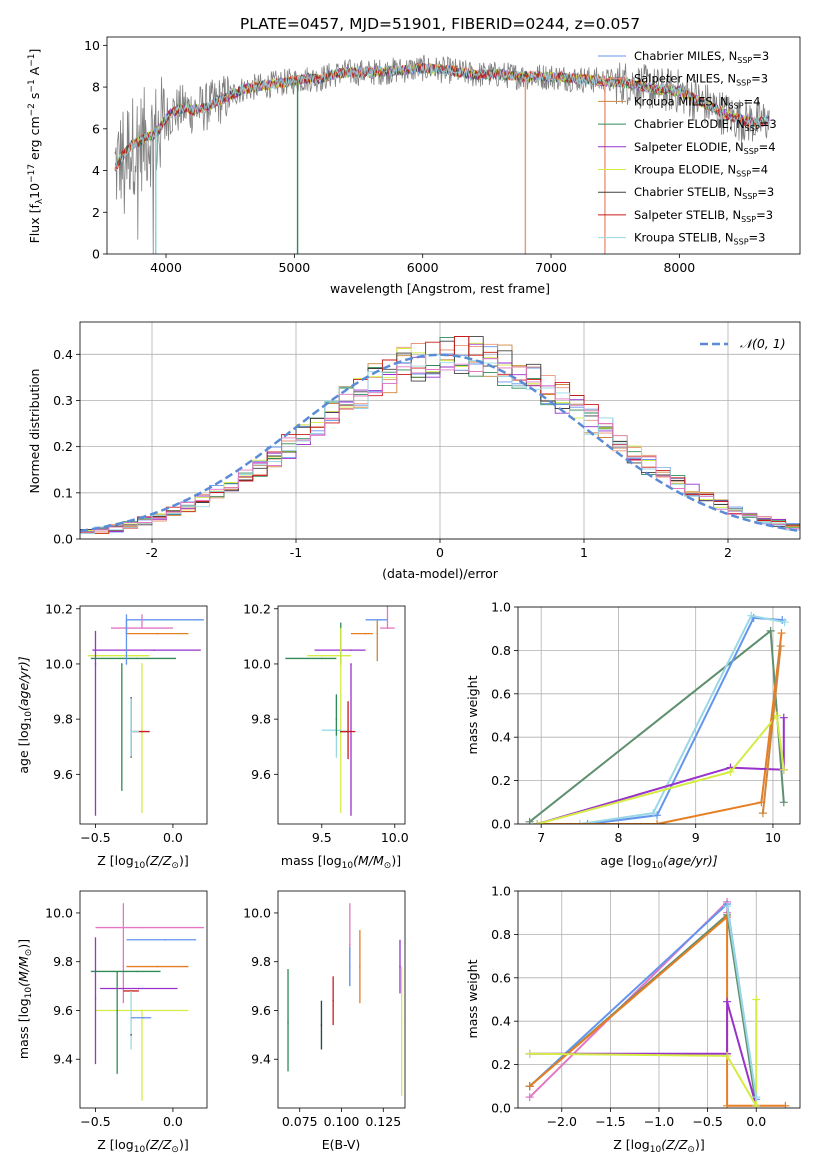 This screenshot has height=1170, width=819. Describe the element at coordinates (705, 148) in the screenshot. I see `legend-label-4: Salpeter ELODIE, NSSP=4` at that location.